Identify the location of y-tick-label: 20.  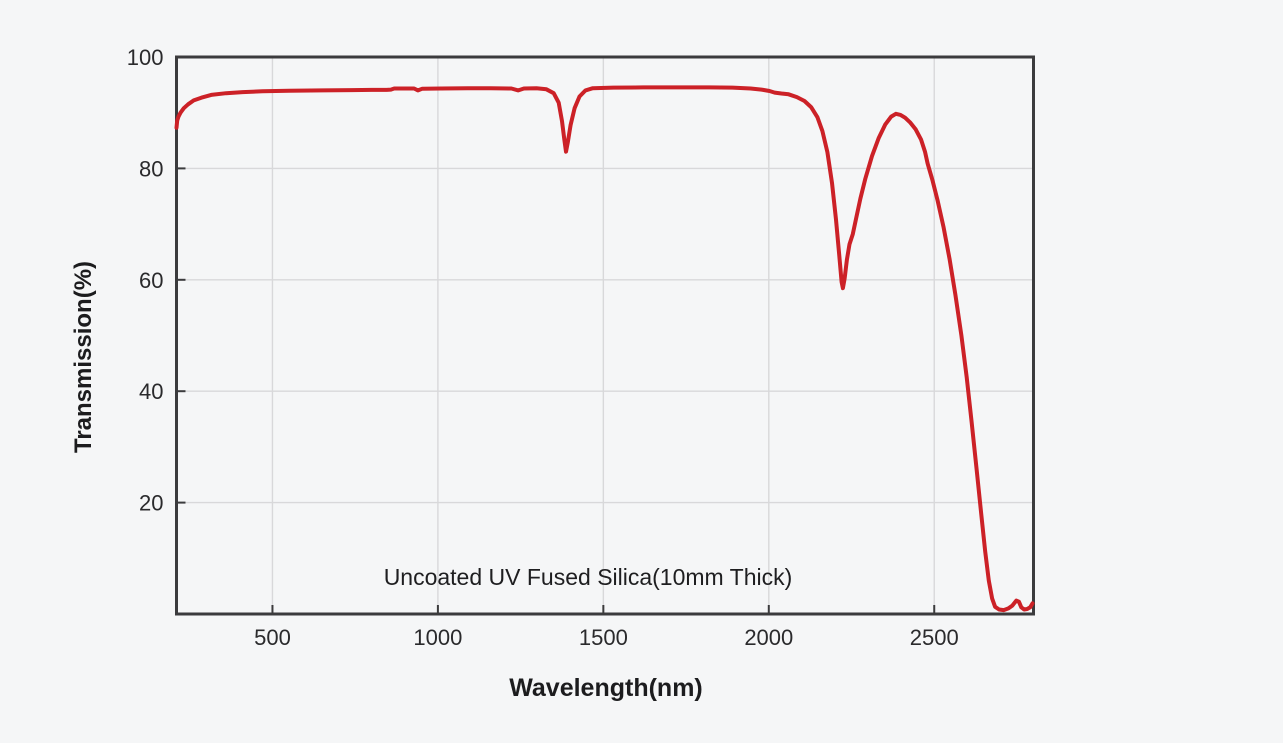
(151, 503).